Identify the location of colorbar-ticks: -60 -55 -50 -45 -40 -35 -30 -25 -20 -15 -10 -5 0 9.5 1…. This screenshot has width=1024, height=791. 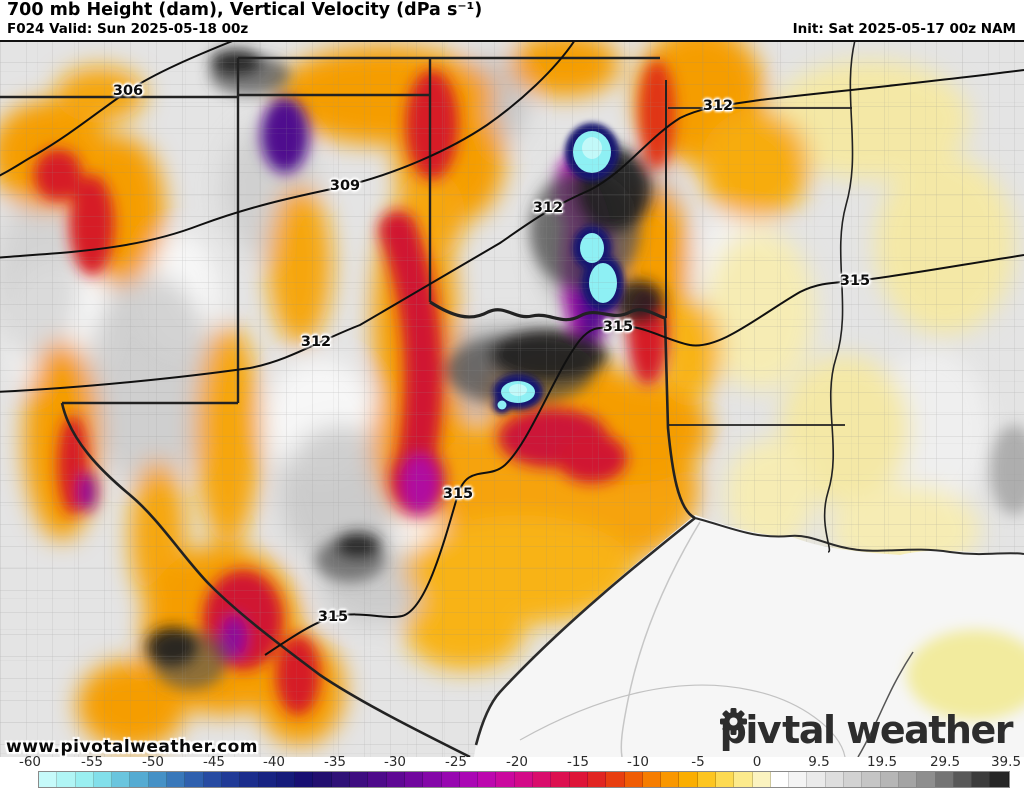
(512, 762).